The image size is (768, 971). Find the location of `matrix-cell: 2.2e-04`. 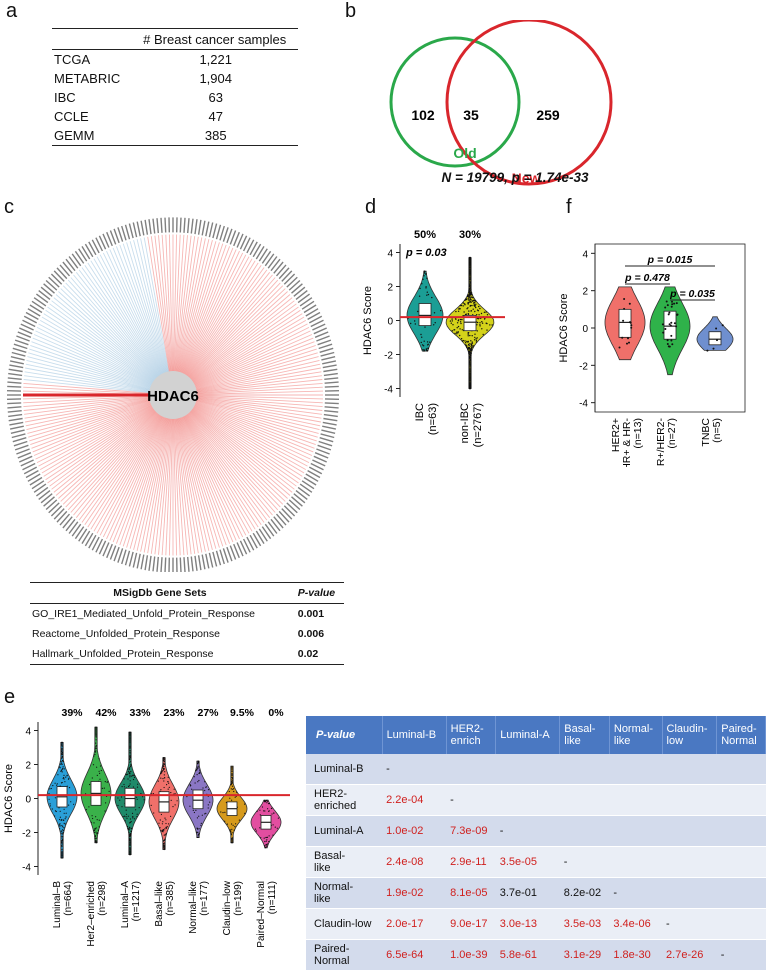

matrix-cell: 2.2e-04 is located at coordinates (414, 800).